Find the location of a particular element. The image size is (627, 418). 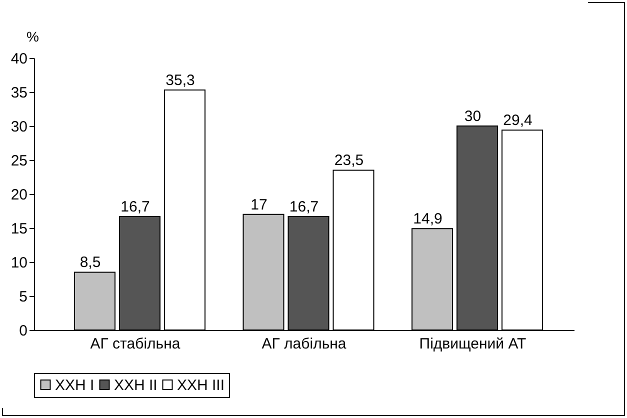

y-tick-label: 5 is located at coordinates (23, 297).